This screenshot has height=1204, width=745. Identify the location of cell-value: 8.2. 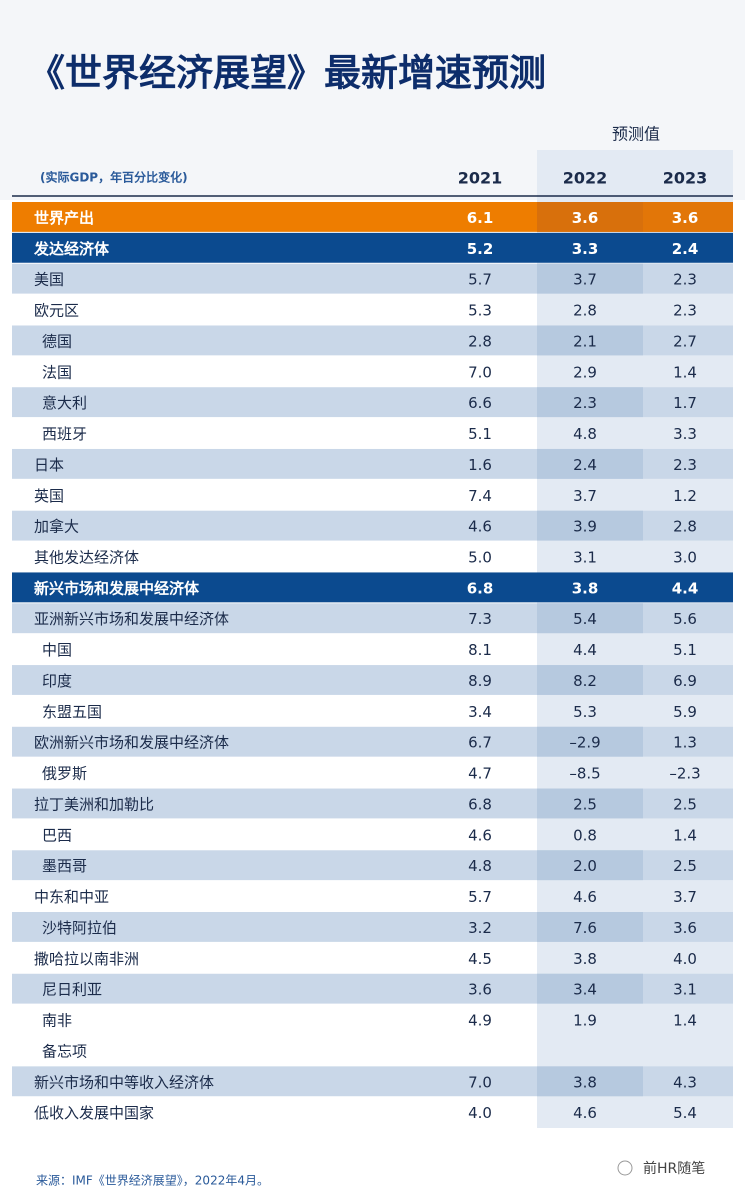
(585, 681).